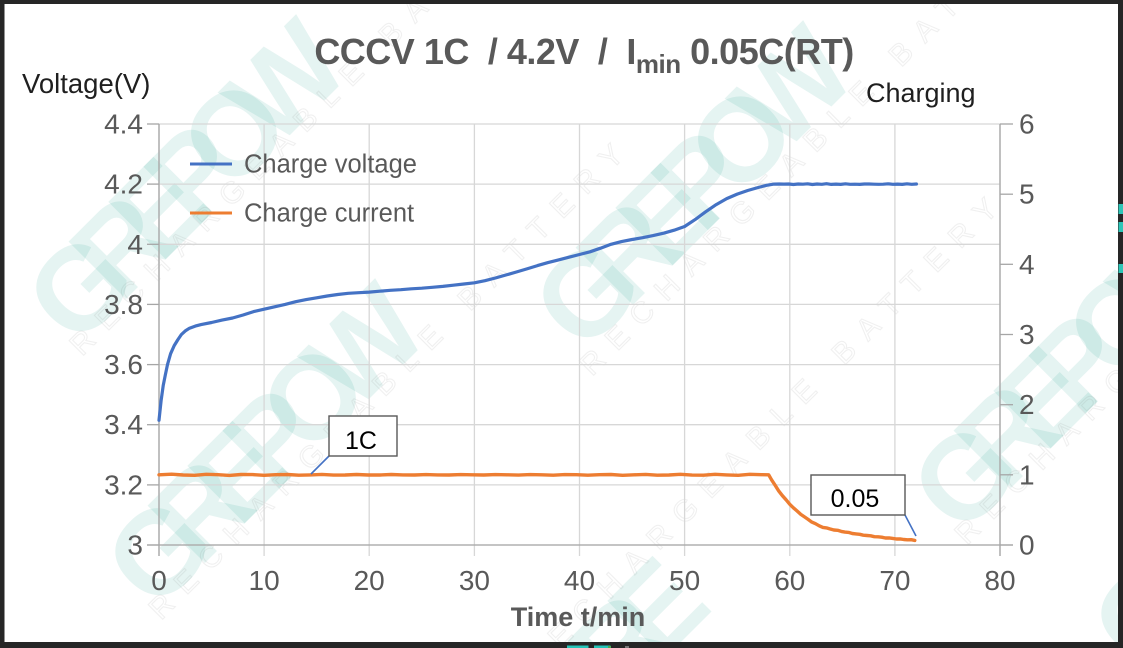  Describe the element at coordinates (1027, 194) in the screenshot. I see `svg-text: 5` at that location.